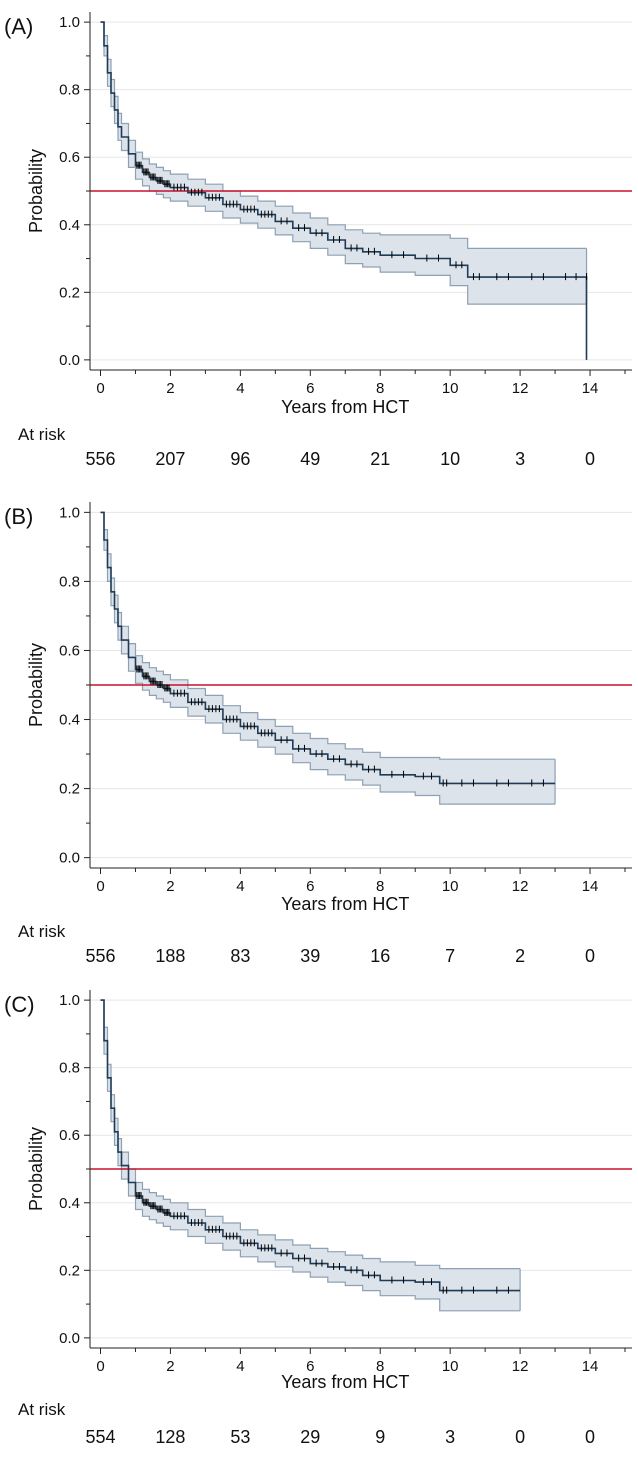 The height and width of the screenshot is (1458, 638). I want to click on survival-curve, so click(310, 1145).